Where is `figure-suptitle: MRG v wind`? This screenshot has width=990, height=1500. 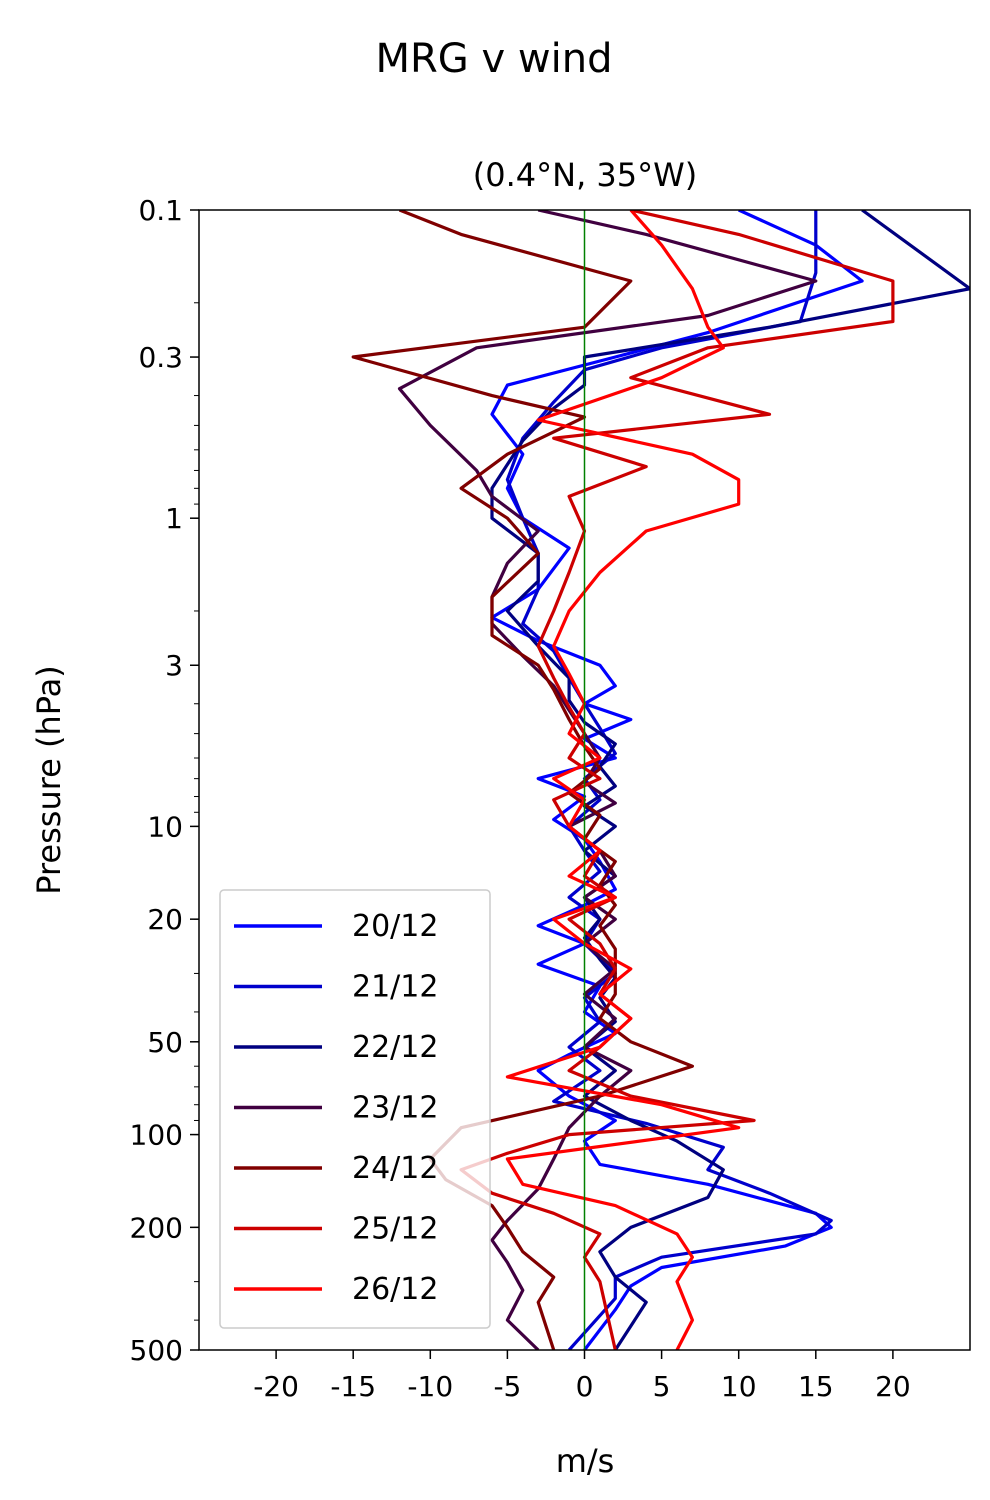
figure-suptitle: MRG v wind is located at coordinates (494, 59).